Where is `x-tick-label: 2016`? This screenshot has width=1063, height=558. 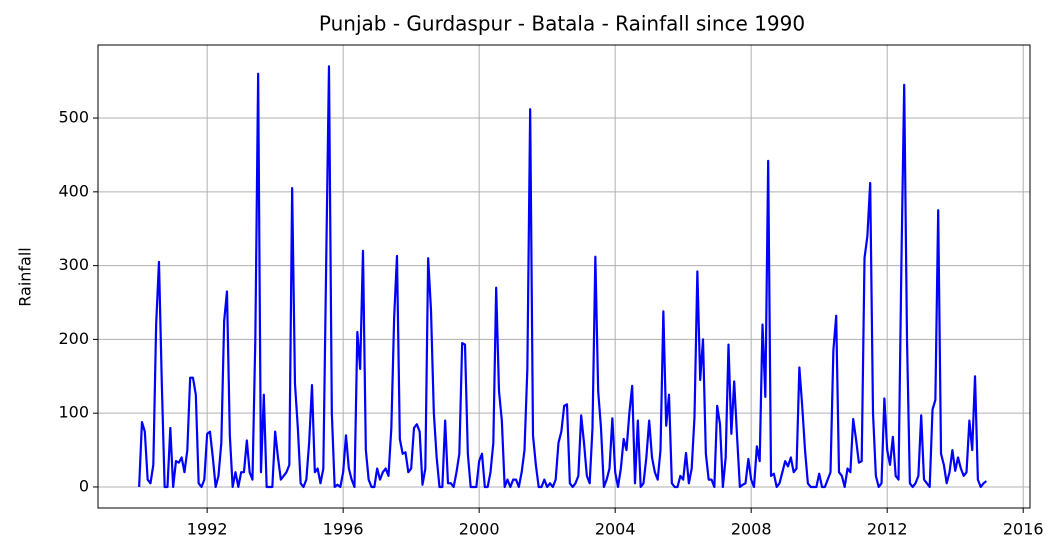
x-tick-label: 2016 is located at coordinates (1023, 529).